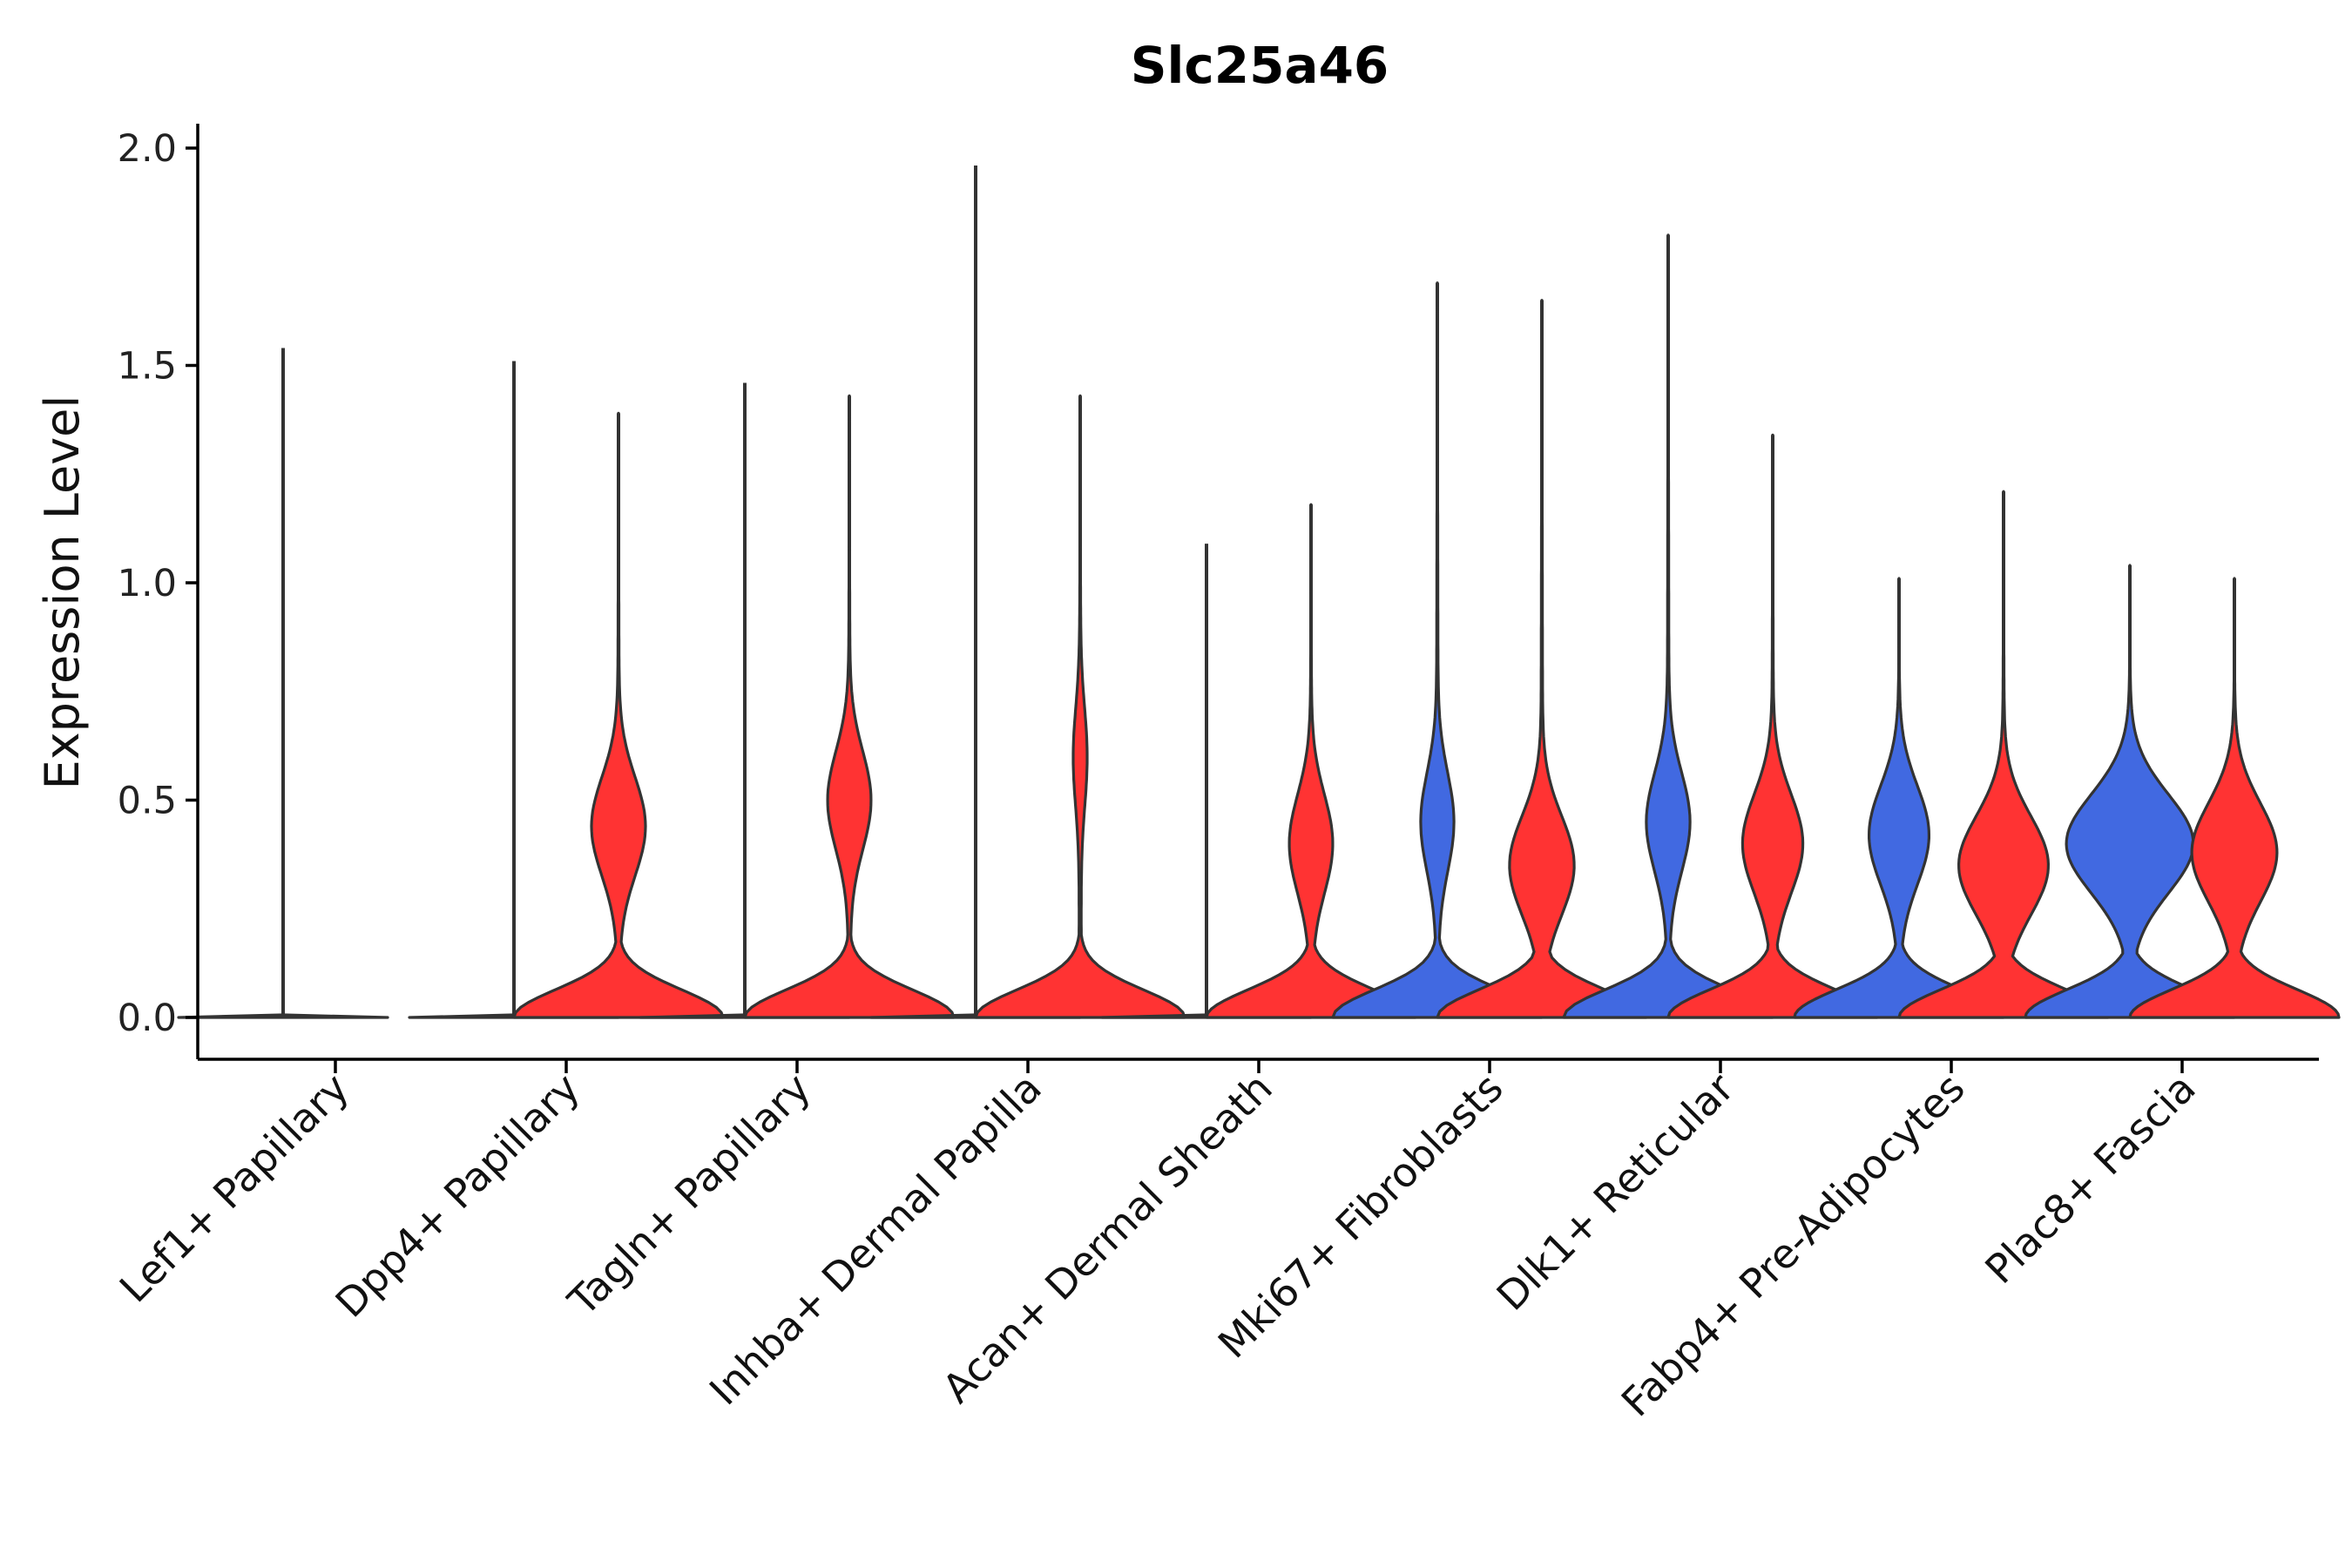 The width and height of the screenshot is (2352, 1568). What do you see at coordinates (147, 801) in the screenshot?
I see `y-tick-label: 0.5` at bounding box center [147, 801].